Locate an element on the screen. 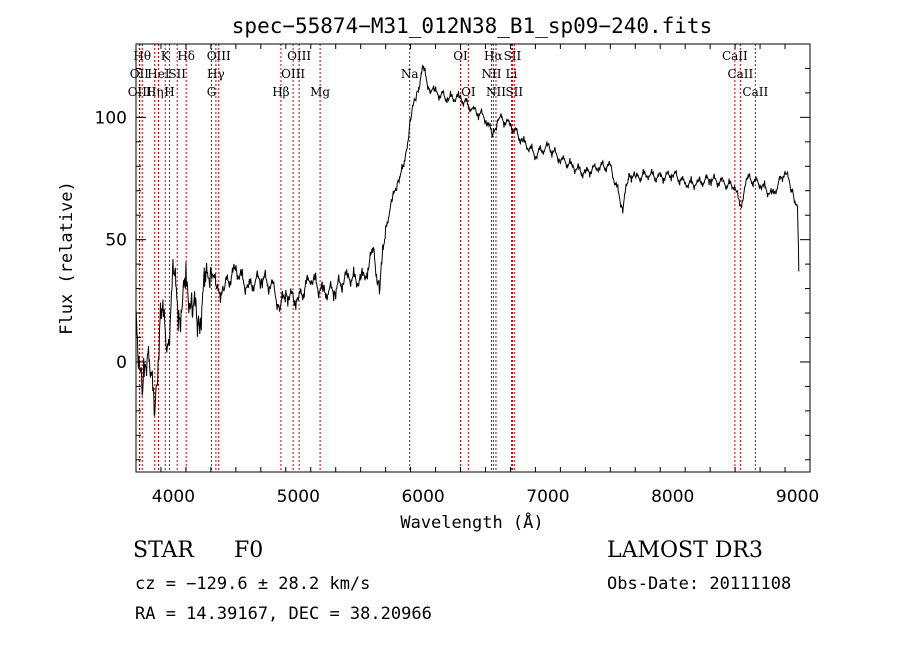  y-axis-label: Flux (relative) is located at coordinates (67, 258).